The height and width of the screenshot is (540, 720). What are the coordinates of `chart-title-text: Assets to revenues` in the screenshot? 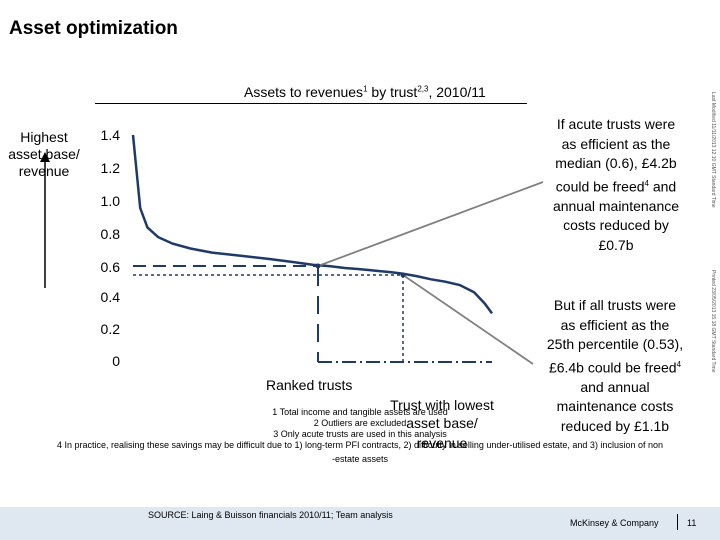 It's located at (304, 92).